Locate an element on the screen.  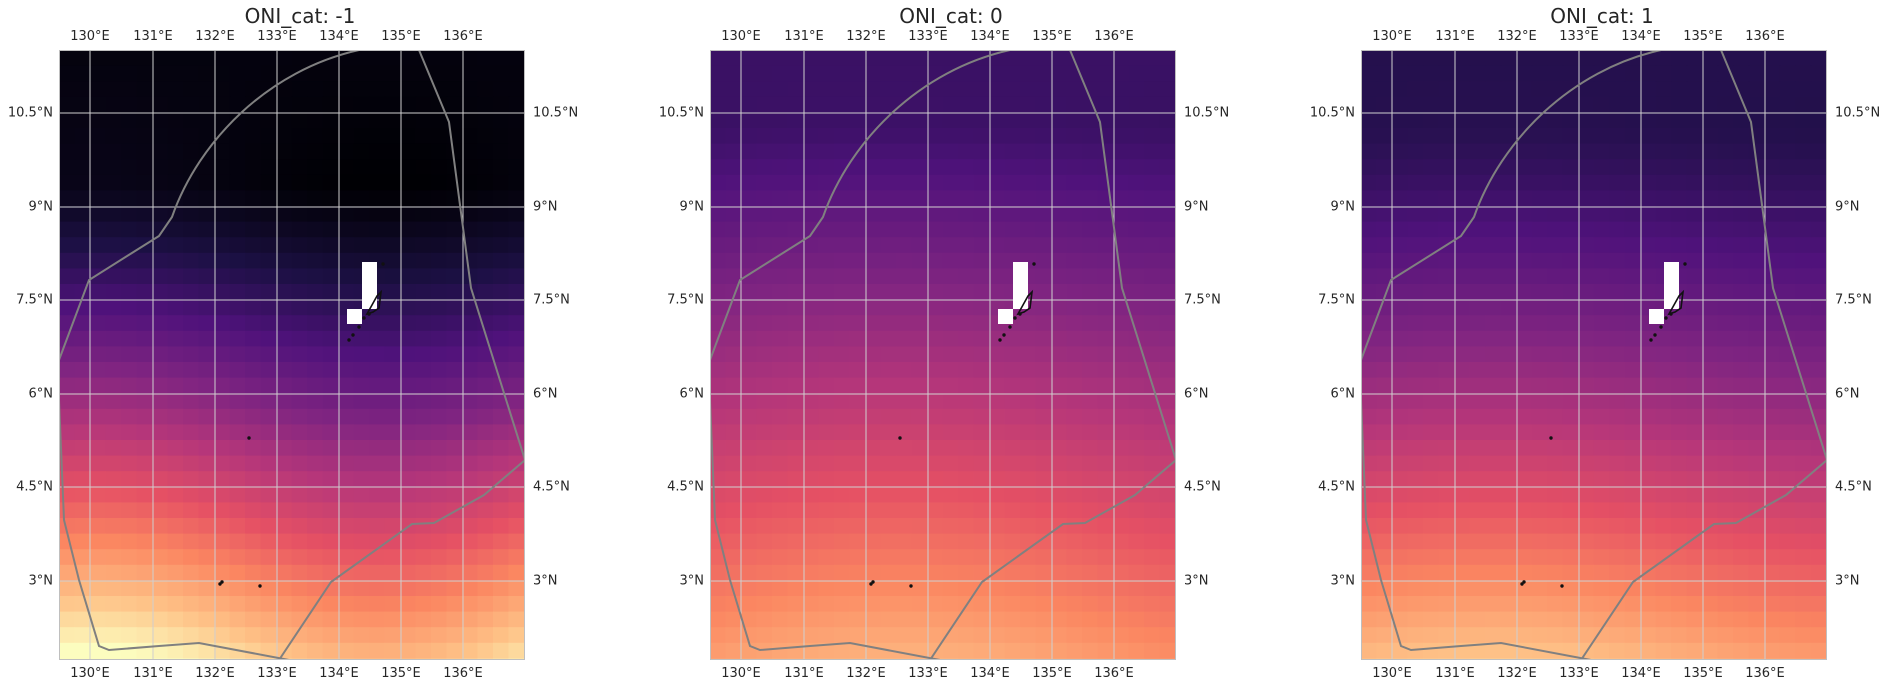
island-dot is located at coordinates (1551, 438).